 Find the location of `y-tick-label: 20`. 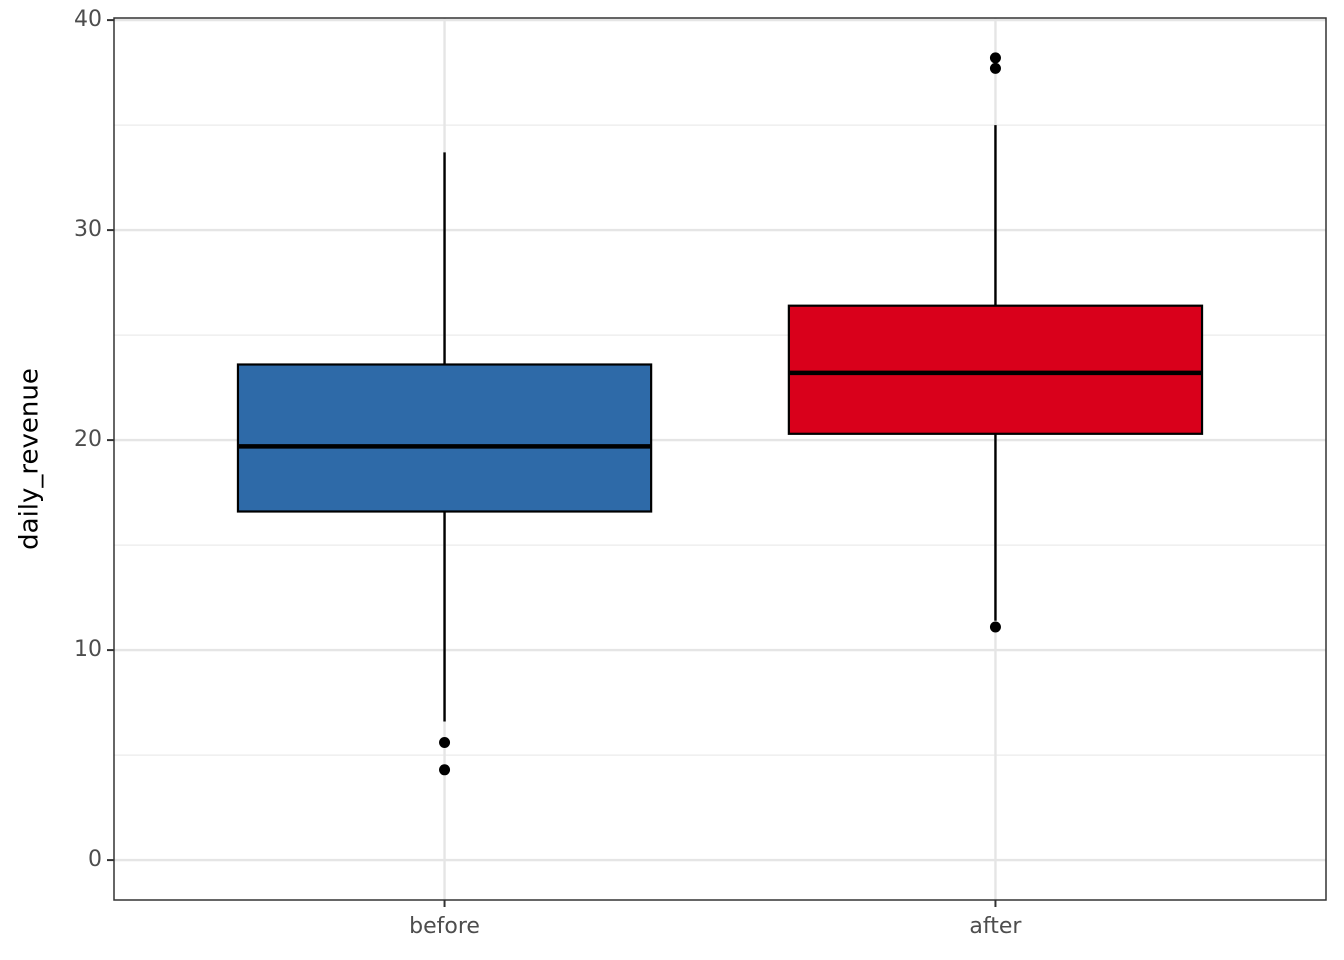

y-tick-label: 20 is located at coordinates (88, 439).